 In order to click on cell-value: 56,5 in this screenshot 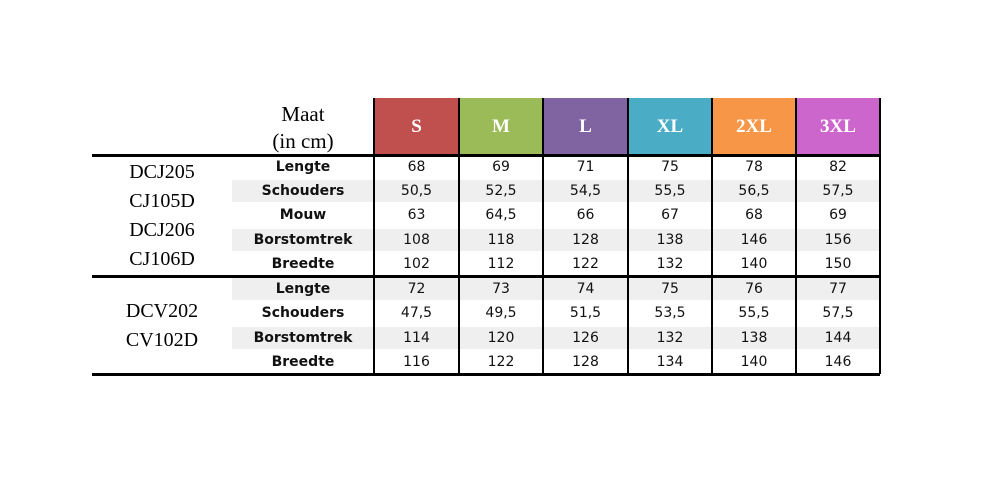, I will do `click(754, 191)`.